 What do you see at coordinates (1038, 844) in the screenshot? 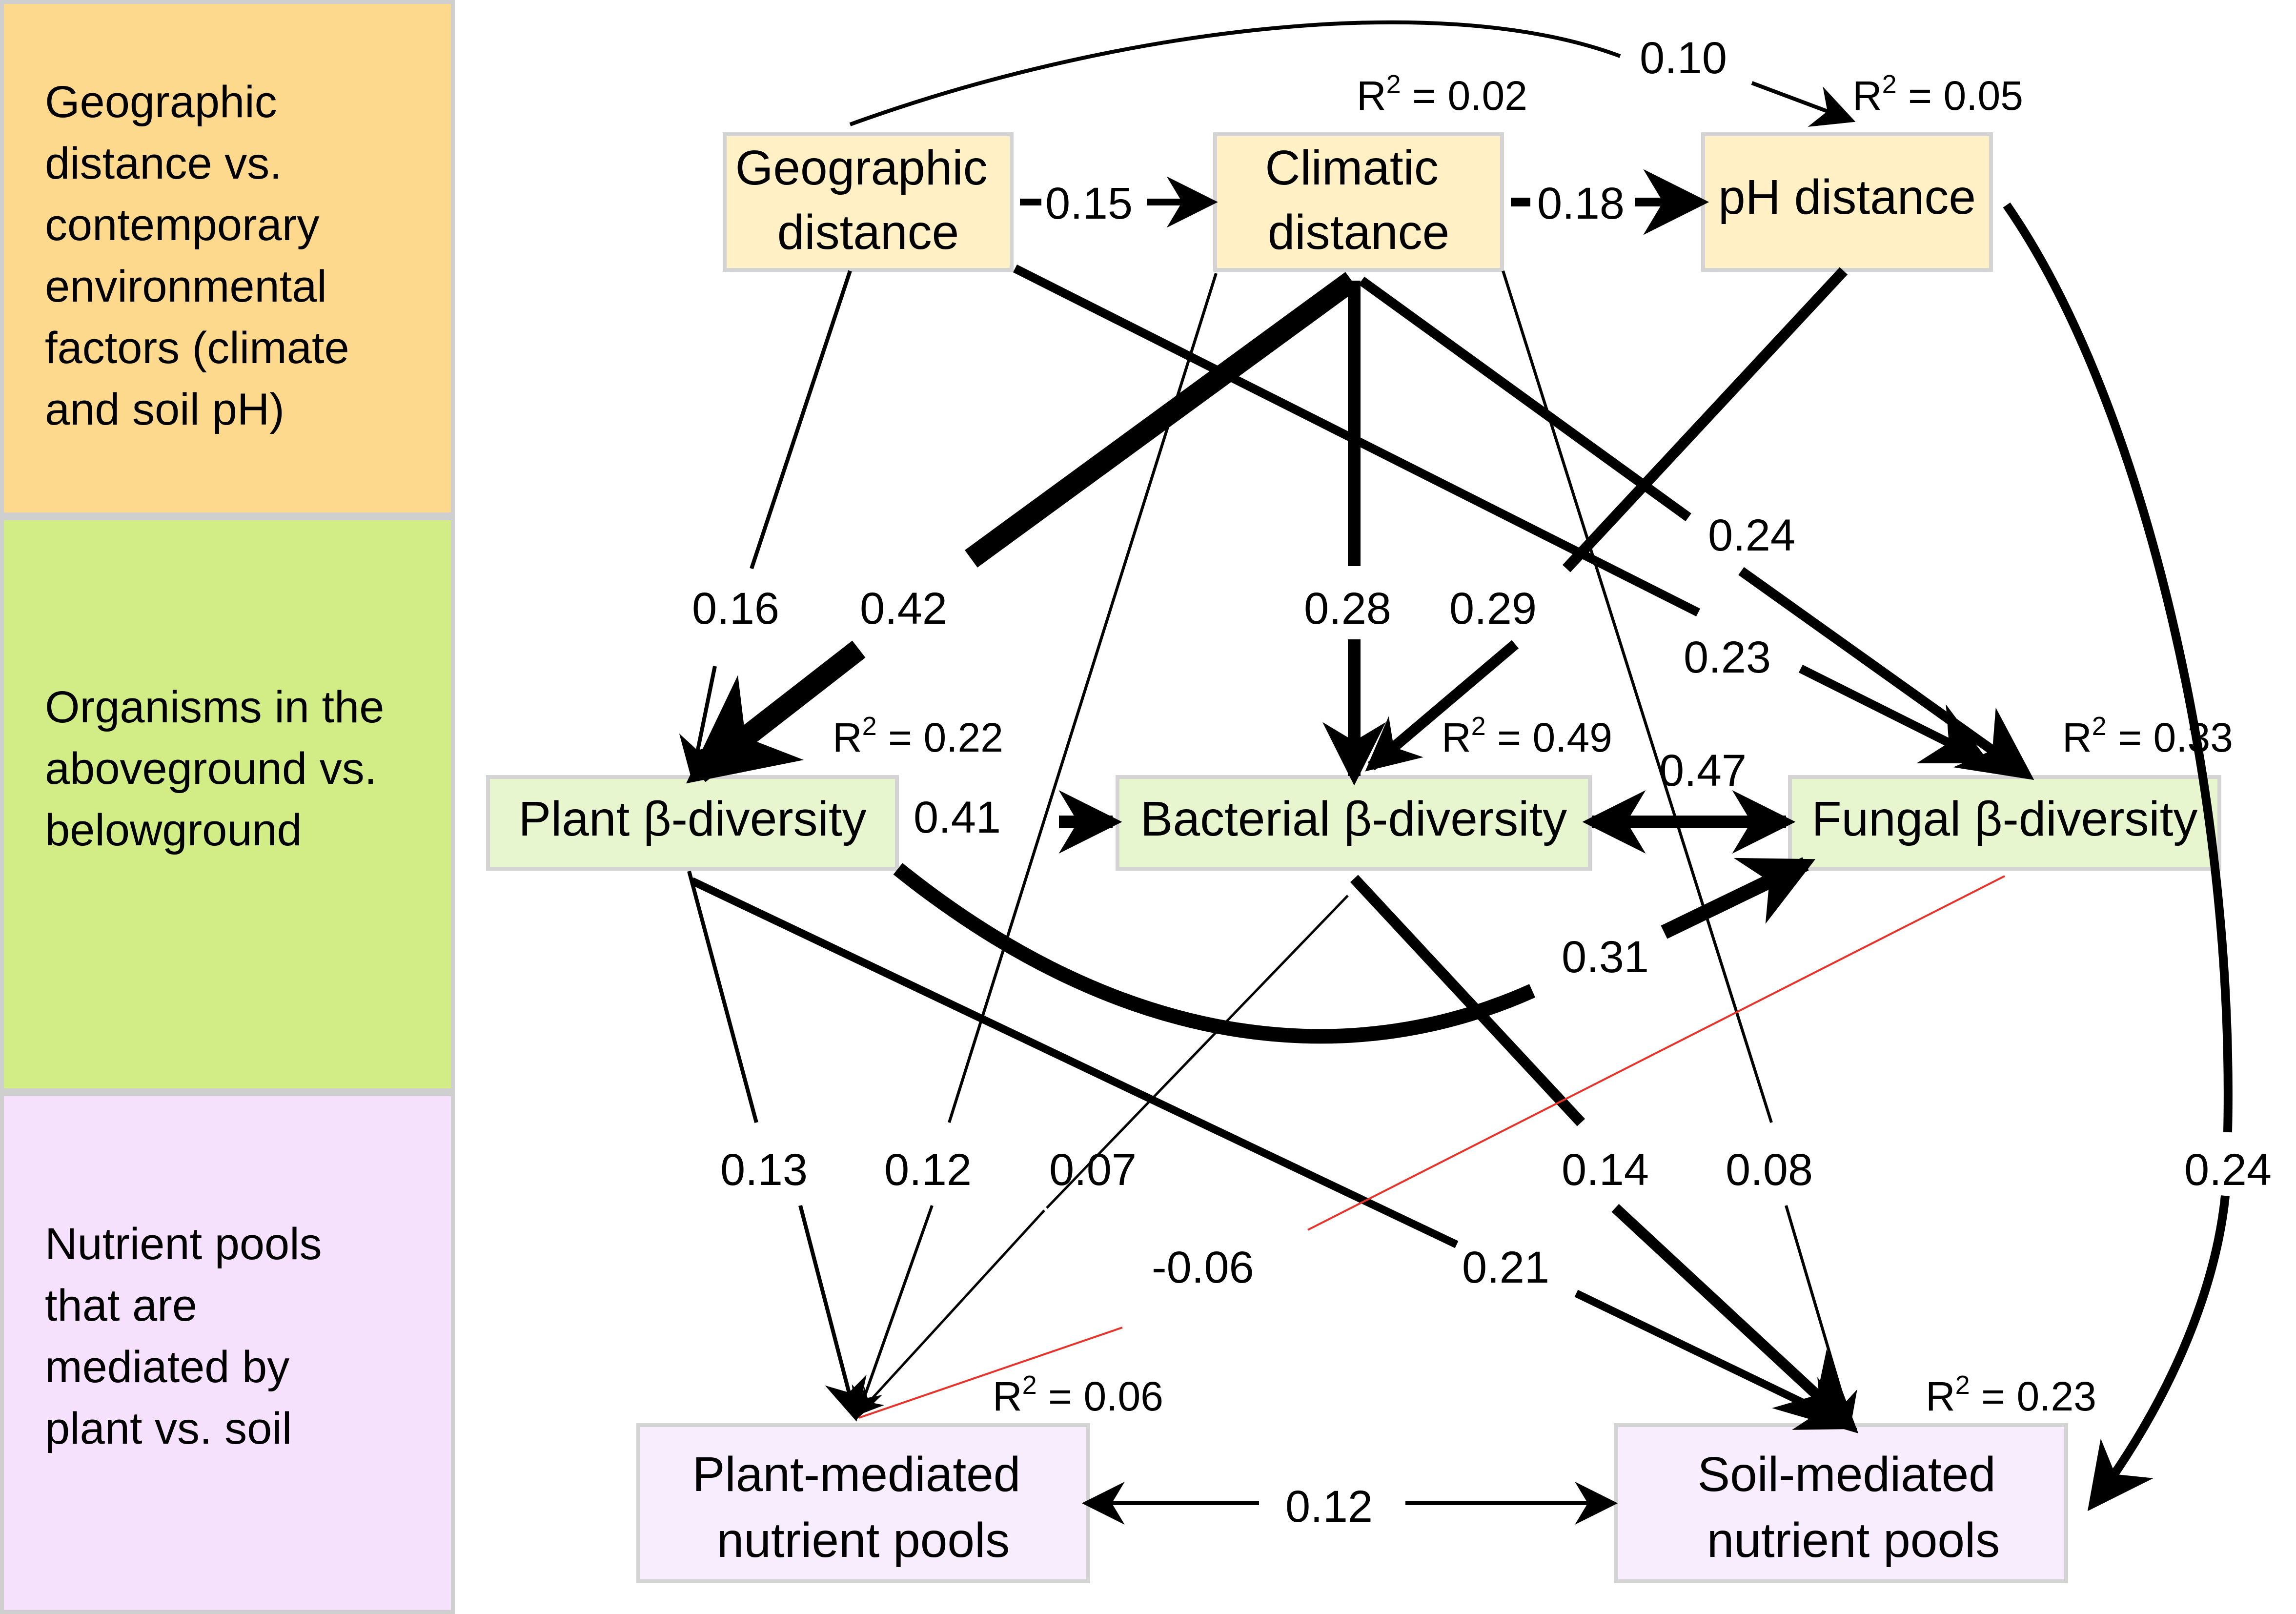
I see `arrow-climatic-to-plant-nutrient` at bounding box center [1038, 844].